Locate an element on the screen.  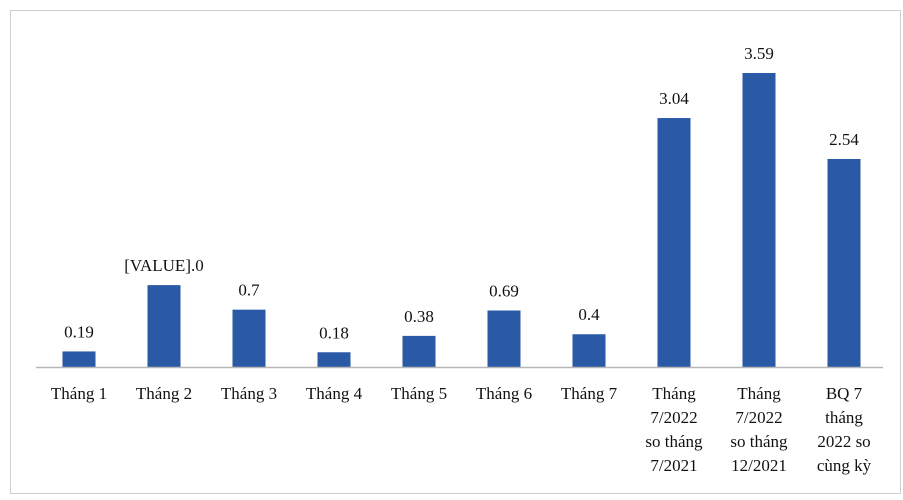
category-label-line: tháng is located at coordinates (844, 417).